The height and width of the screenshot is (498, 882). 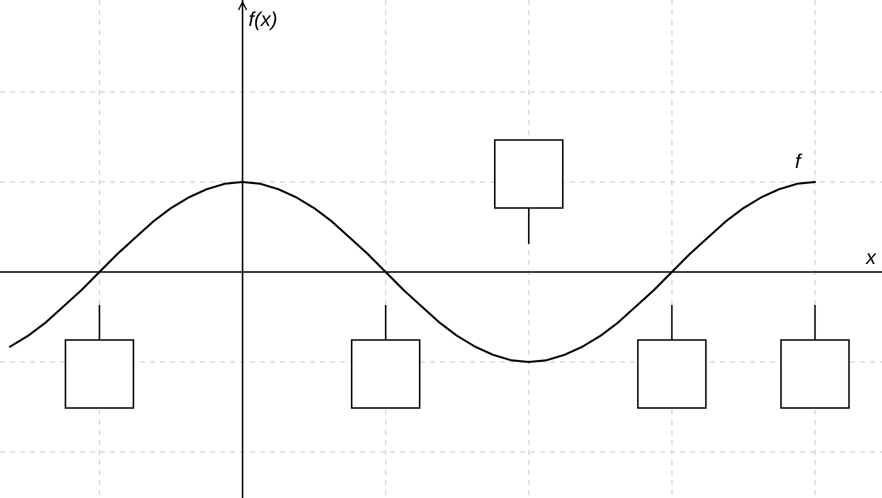 What do you see at coordinates (263, 20) in the screenshot?
I see `text: f(x)` at bounding box center [263, 20].